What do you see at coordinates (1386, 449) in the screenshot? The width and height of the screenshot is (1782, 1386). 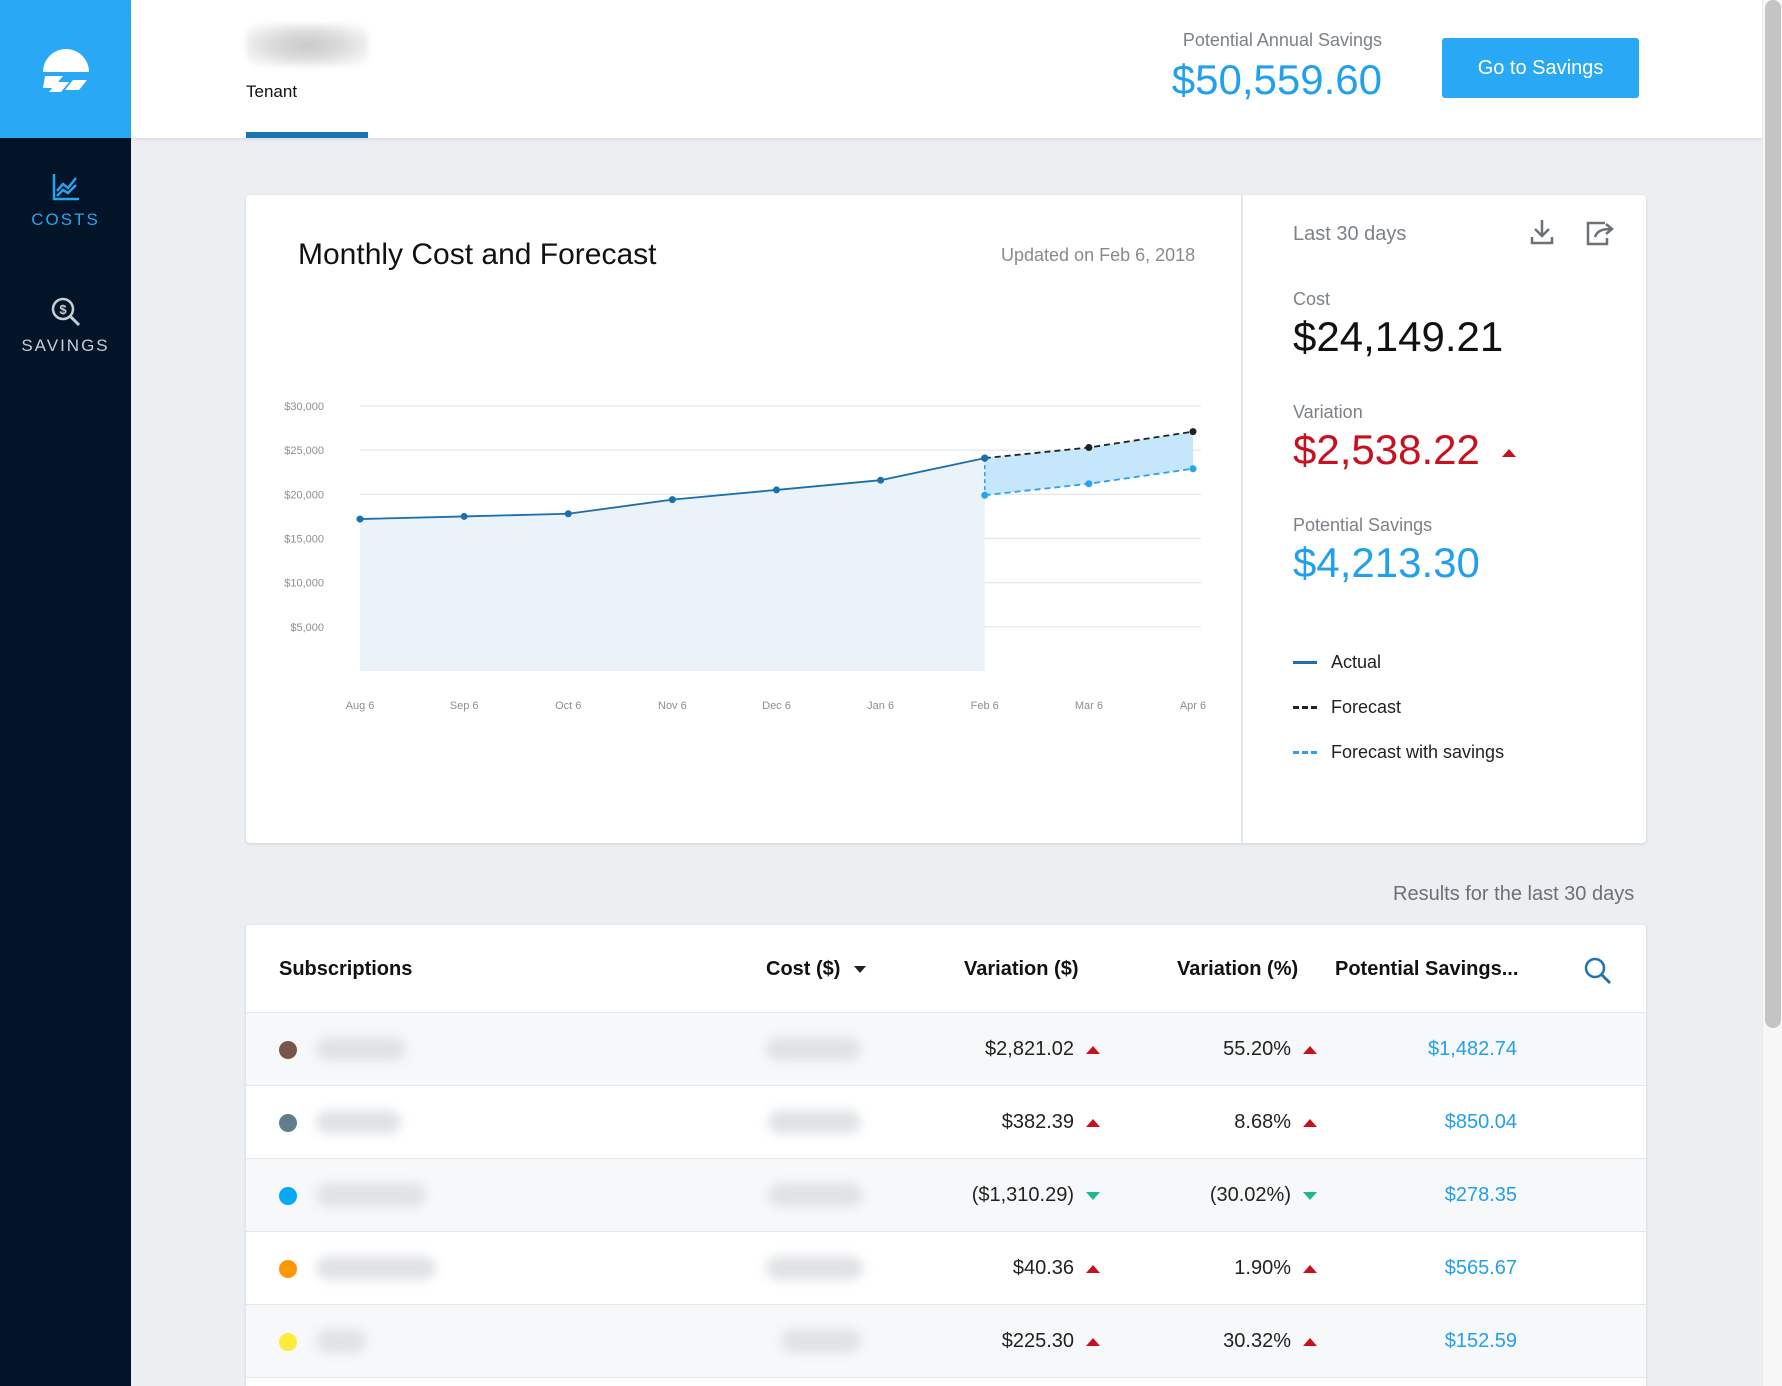 I see `variation-value: $2,538.22` at bounding box center [1386, 449].